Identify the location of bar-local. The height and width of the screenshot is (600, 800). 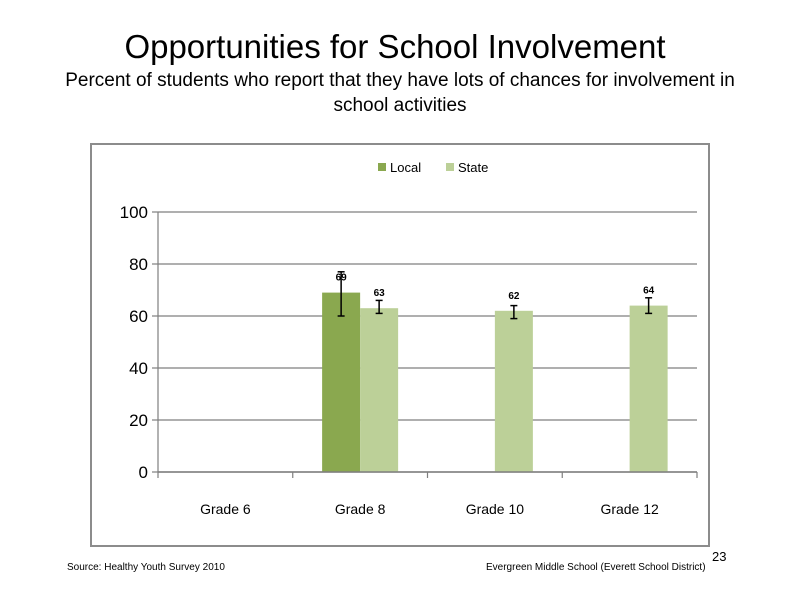
(341, 382).